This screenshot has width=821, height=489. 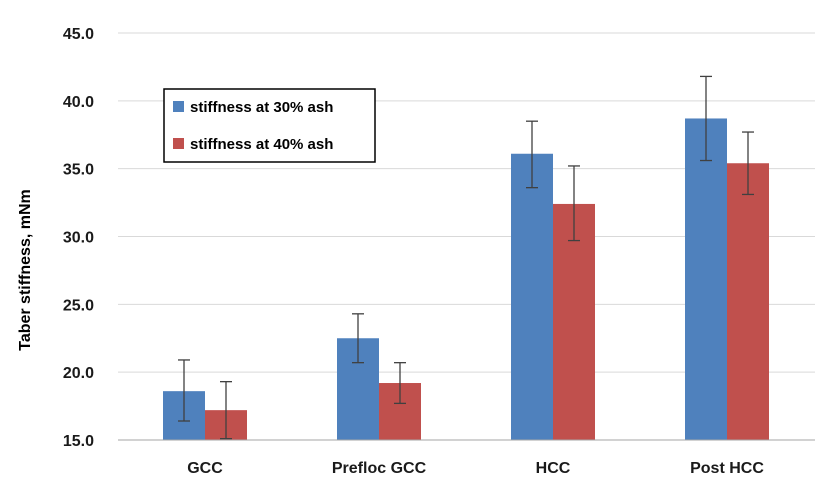 I want to click on y-axis-ticks: 15.0 20.0 25.0 30.0 35.0 40.0 45.0, so click(x=78, y=238).